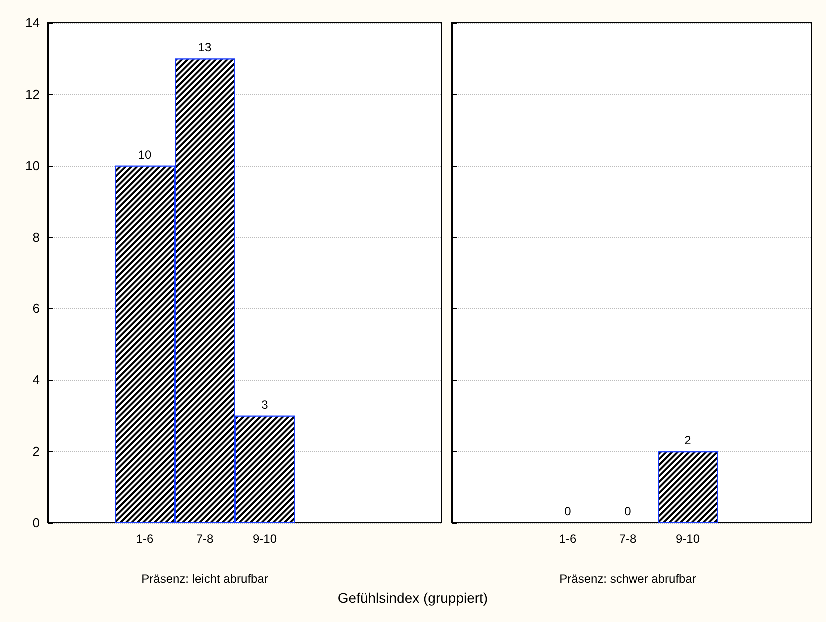 Image resolution: width=826 pixels, height=622 pixels. What do you see at coordinates (145, 155) in the screenshot?
I see `data-label: 10` at bounding box center [145, 155].